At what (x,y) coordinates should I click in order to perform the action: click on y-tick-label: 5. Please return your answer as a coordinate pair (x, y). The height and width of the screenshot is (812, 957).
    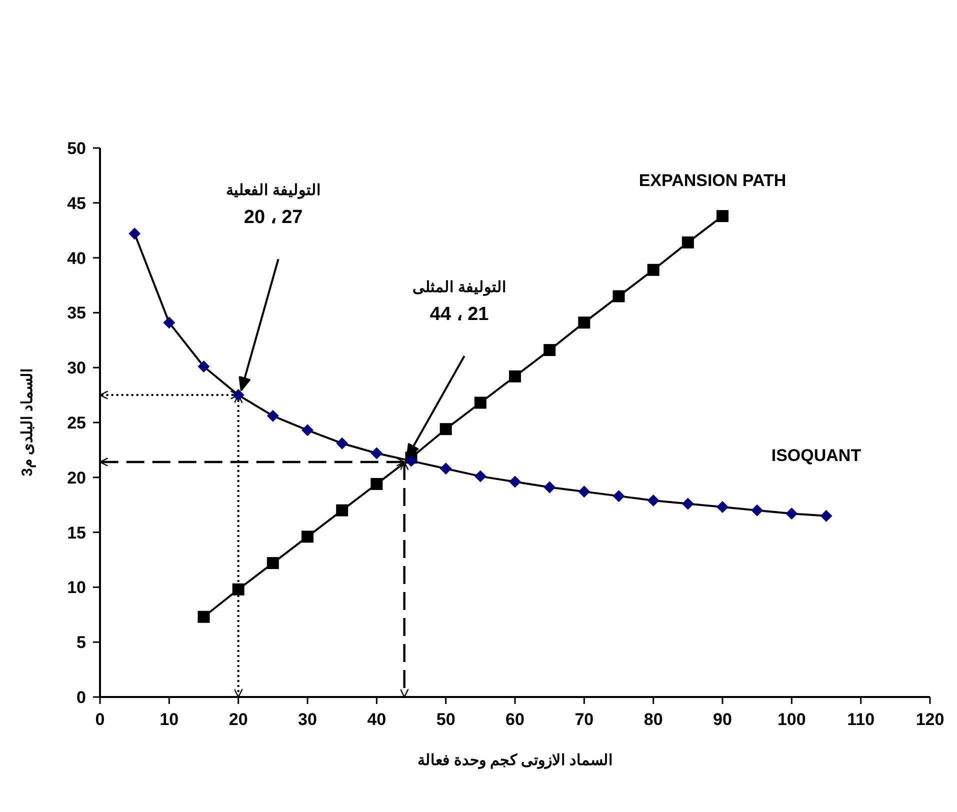
    Looking at the image, I should click on (81, 642).